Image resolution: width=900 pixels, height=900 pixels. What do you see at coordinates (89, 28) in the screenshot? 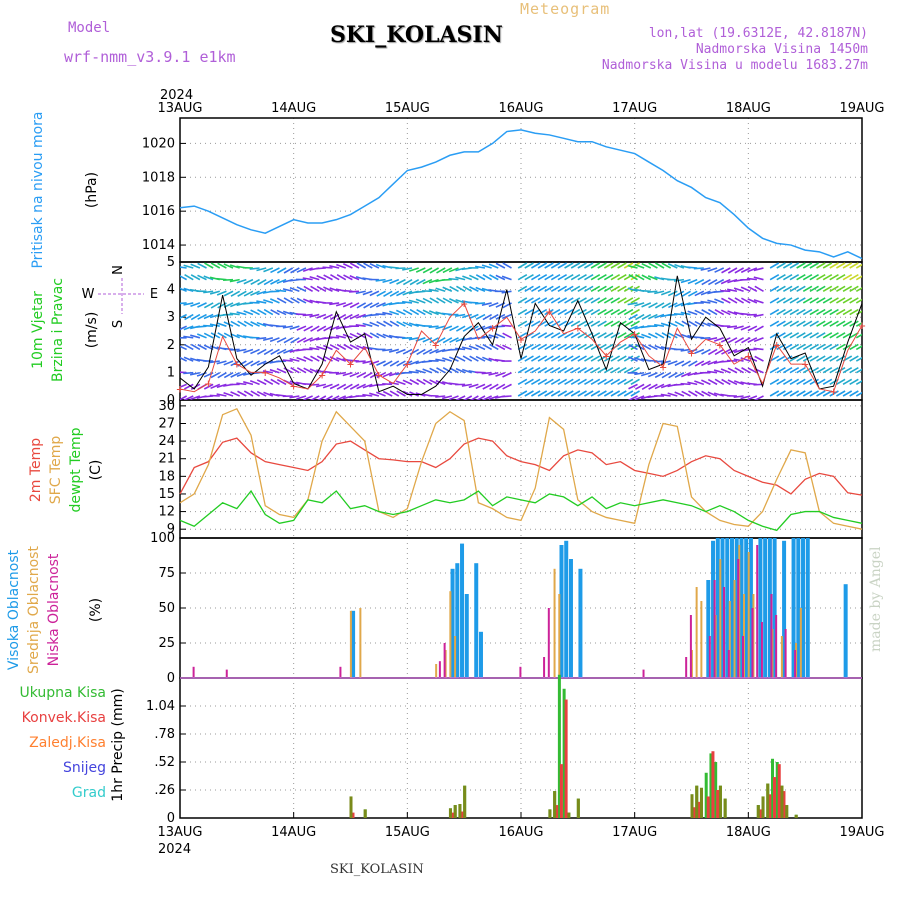
I see `model-label: Model` at bounding box center [89, 28].